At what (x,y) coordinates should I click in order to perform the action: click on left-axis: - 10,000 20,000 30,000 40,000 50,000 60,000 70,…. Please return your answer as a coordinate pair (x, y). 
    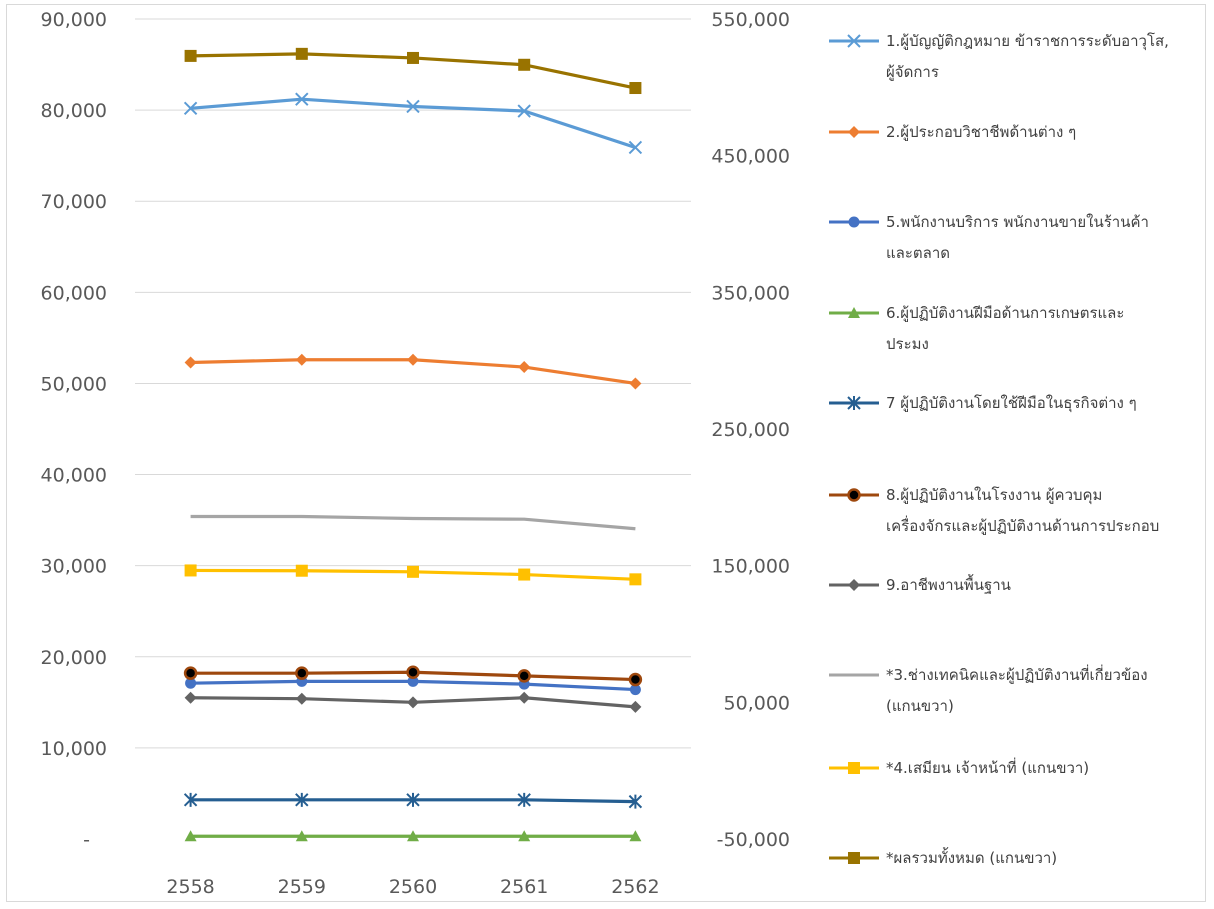
    Looking at the image, I should click on (74, 430).